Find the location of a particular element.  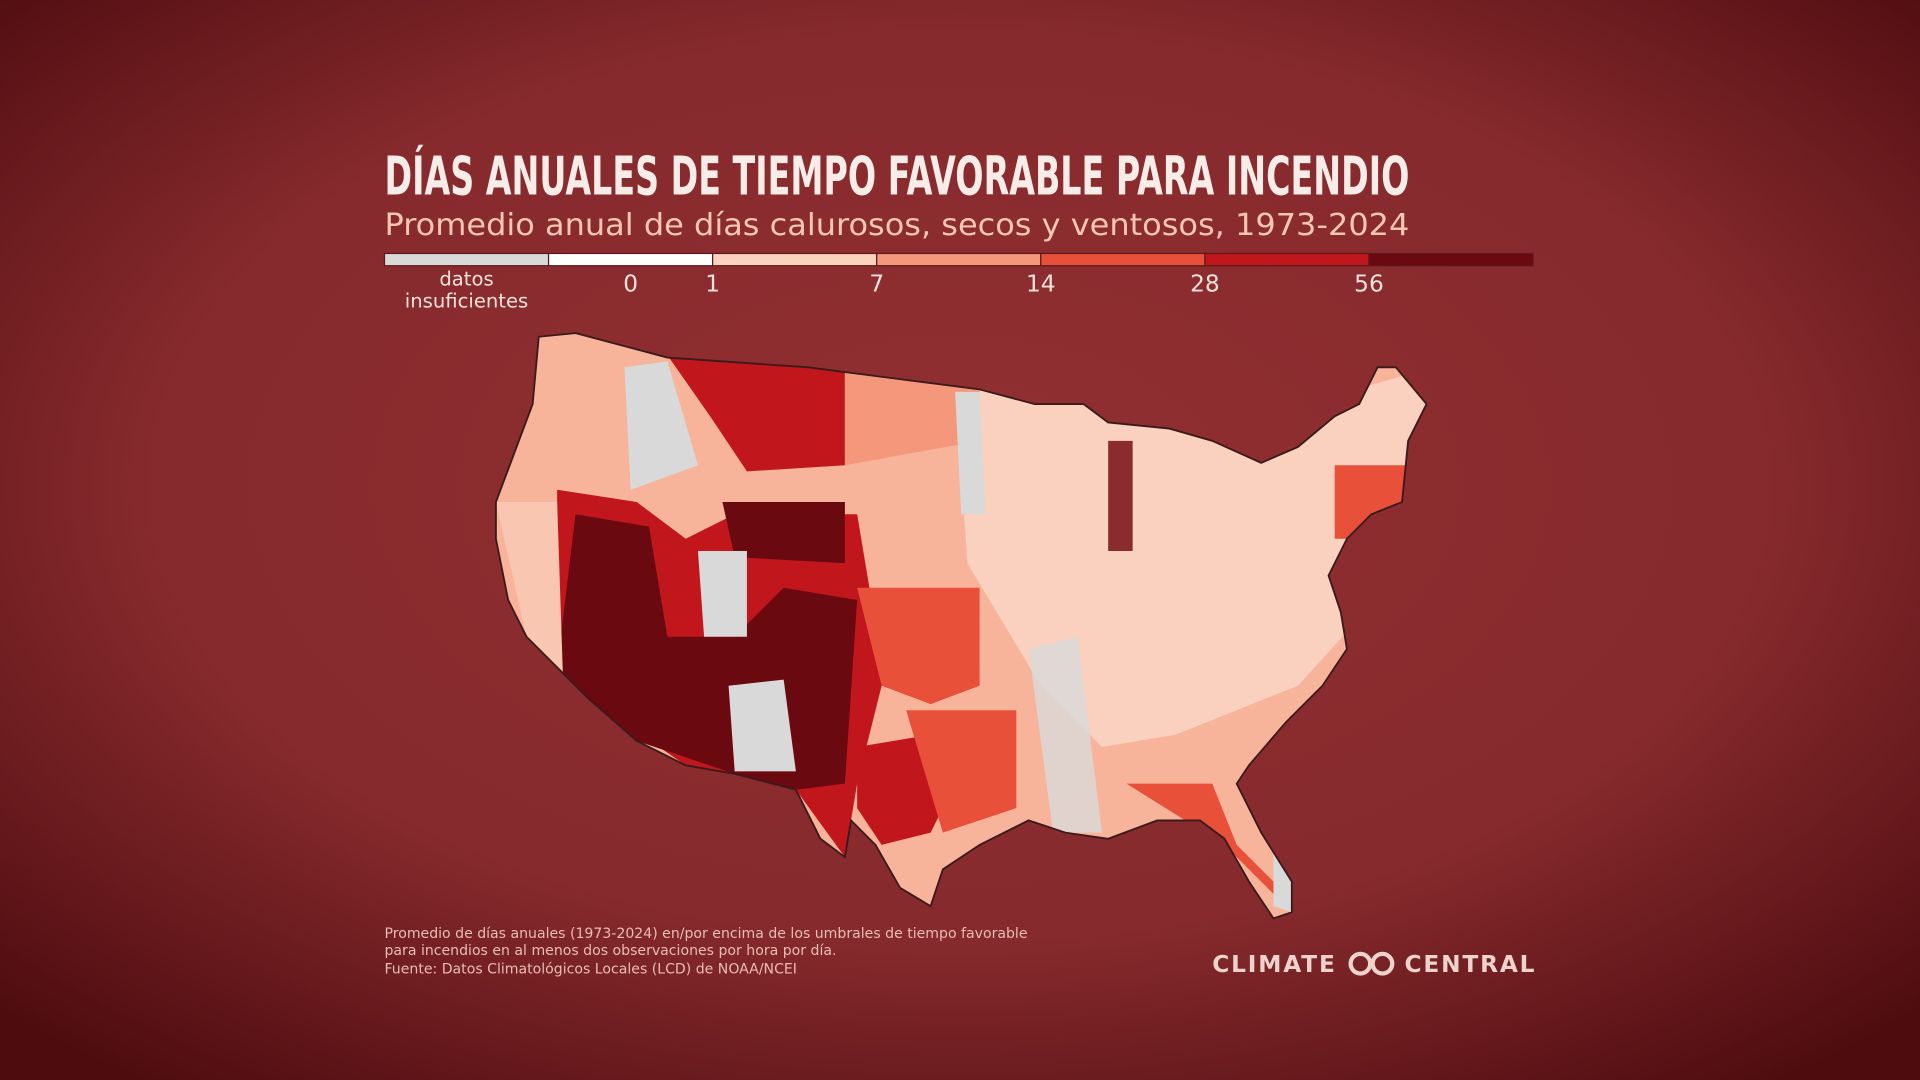

logo: CLIMATE CENTRAL is located at coordinates (1374, 964).